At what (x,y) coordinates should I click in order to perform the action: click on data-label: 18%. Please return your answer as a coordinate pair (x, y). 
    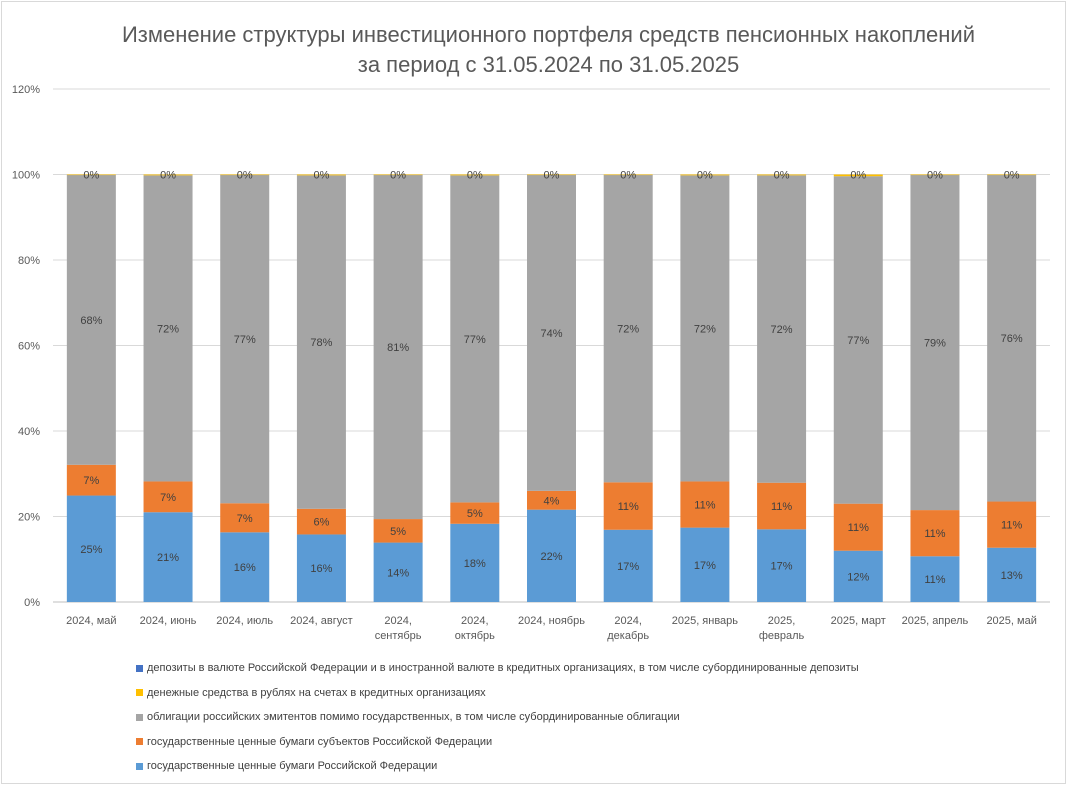
    Looking at the image, I should click on (475, 564).